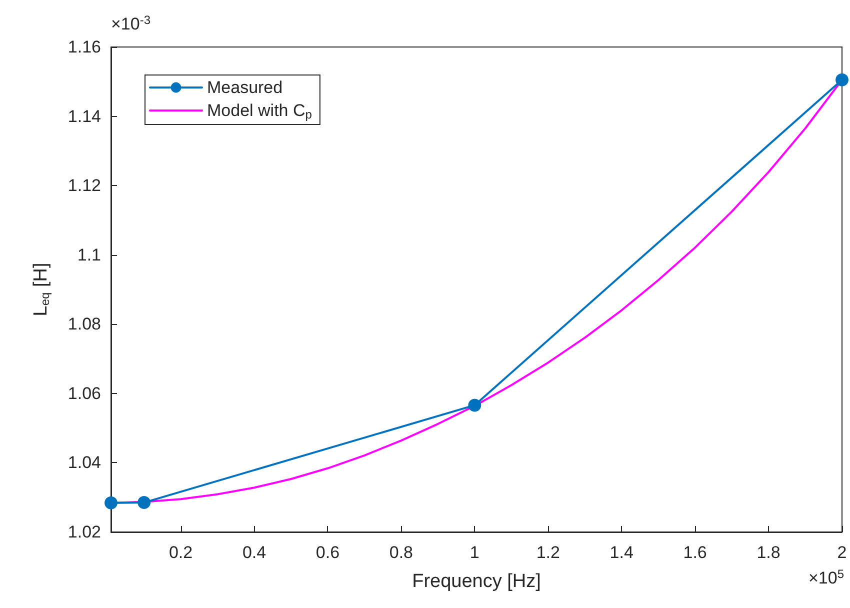 The image size is (850, 608). I want to click on x-tick-label: 1.2, so click(548, 552).